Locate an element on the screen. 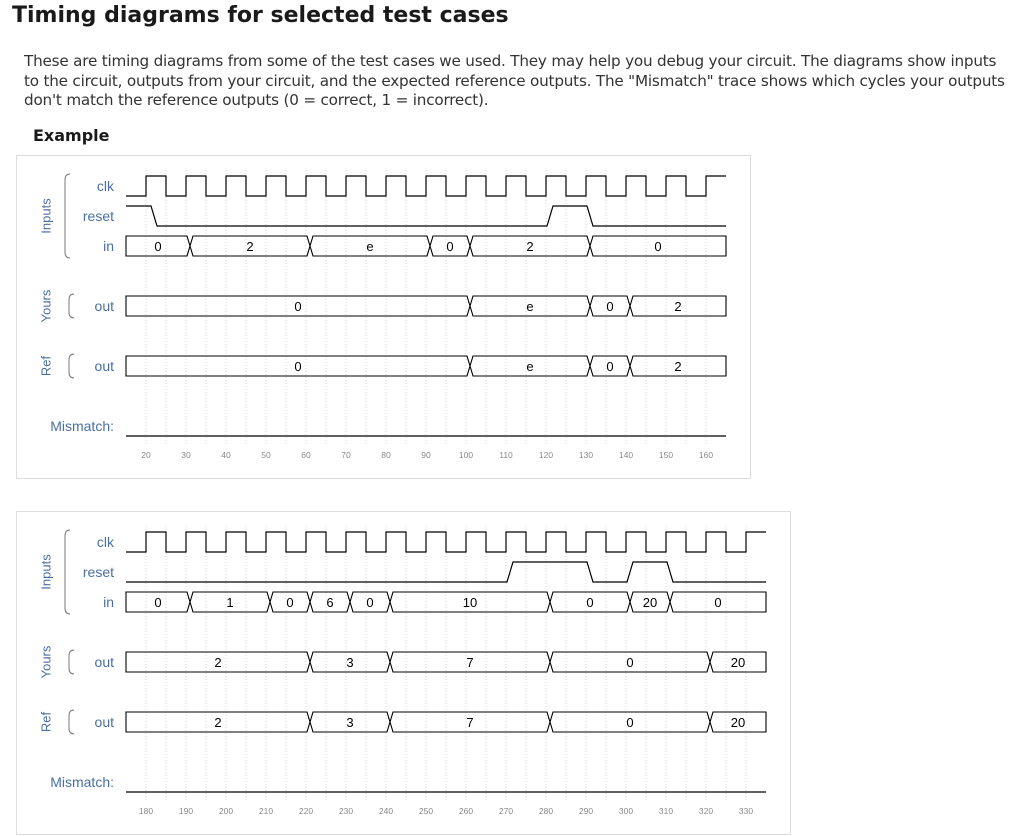 This screenshot has width=1015, height=836. time-tick-label: 130 is located at coordinates (586, 455).